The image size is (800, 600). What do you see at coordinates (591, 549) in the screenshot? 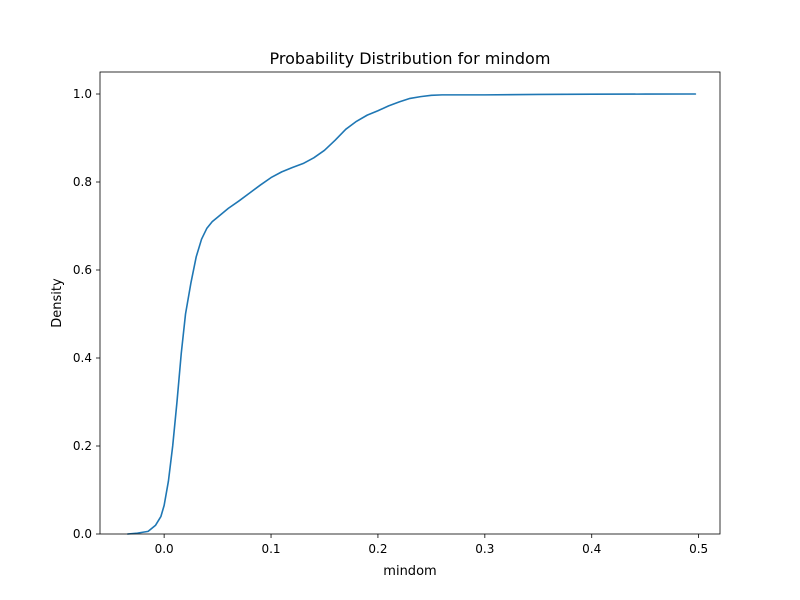
I see `x-tick-label: 0.4` at bounding box center [591, 549].